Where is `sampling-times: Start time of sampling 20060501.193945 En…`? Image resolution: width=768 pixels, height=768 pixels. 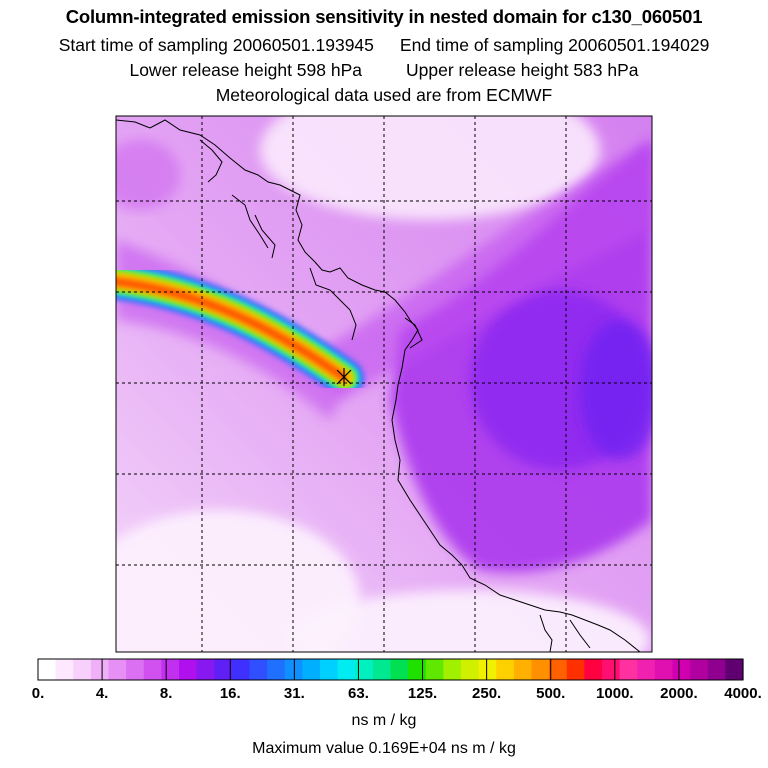
sampling-times: Start time of sampling 20060501.193945 En… is located at coordinates (384, 45).